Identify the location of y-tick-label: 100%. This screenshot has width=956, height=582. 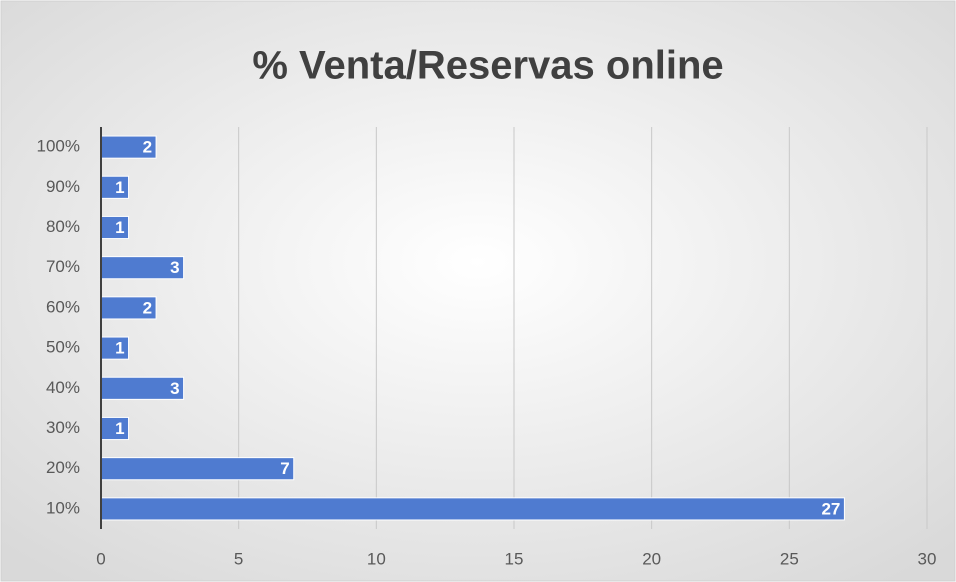
(58, 146).